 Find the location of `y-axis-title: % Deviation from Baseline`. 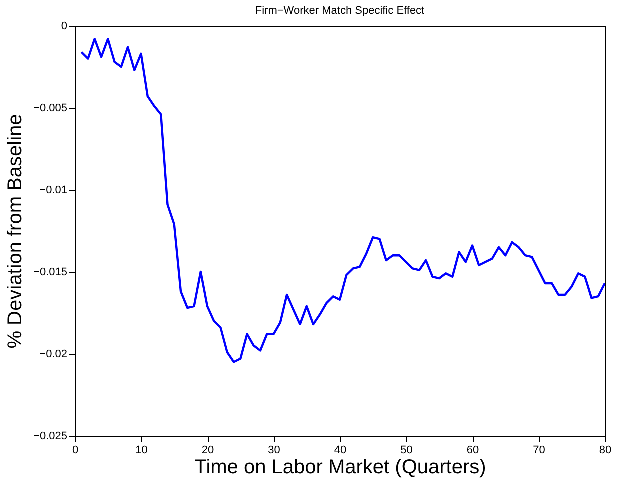

y-axis-title: % Deviation from Baseline is located at coordinates (15, 231).